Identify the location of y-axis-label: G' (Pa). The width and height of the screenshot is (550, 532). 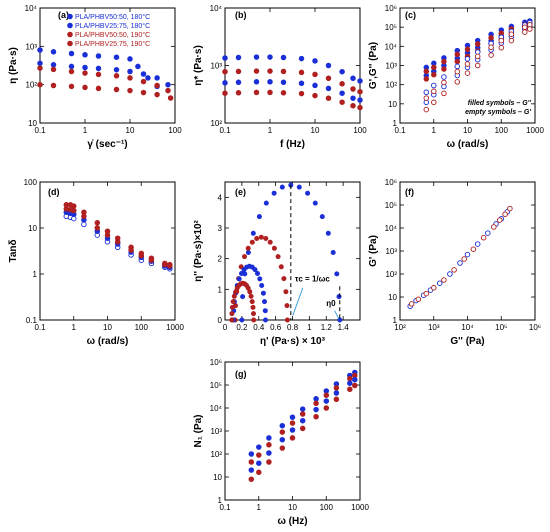
(373, 251).